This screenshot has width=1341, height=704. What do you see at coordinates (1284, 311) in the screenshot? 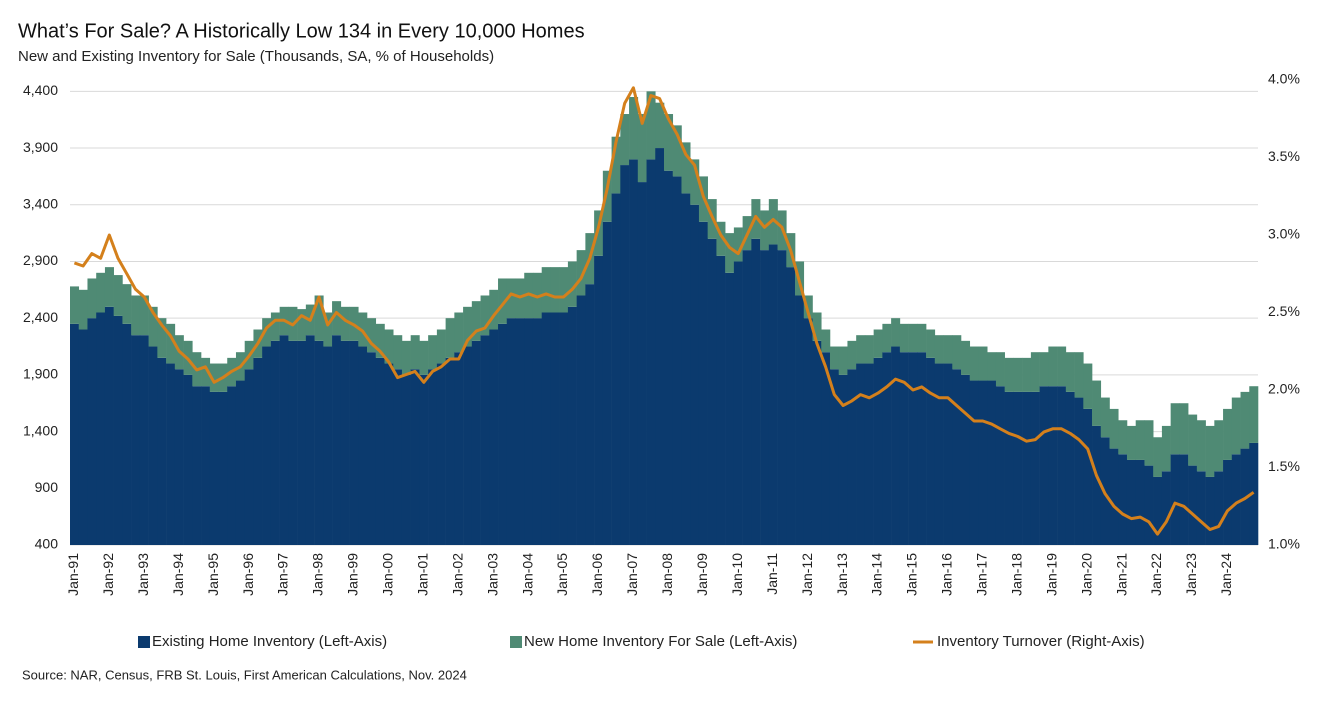
I see `y2-tick-label: 2.5%` at bounding box center [1284, 311].